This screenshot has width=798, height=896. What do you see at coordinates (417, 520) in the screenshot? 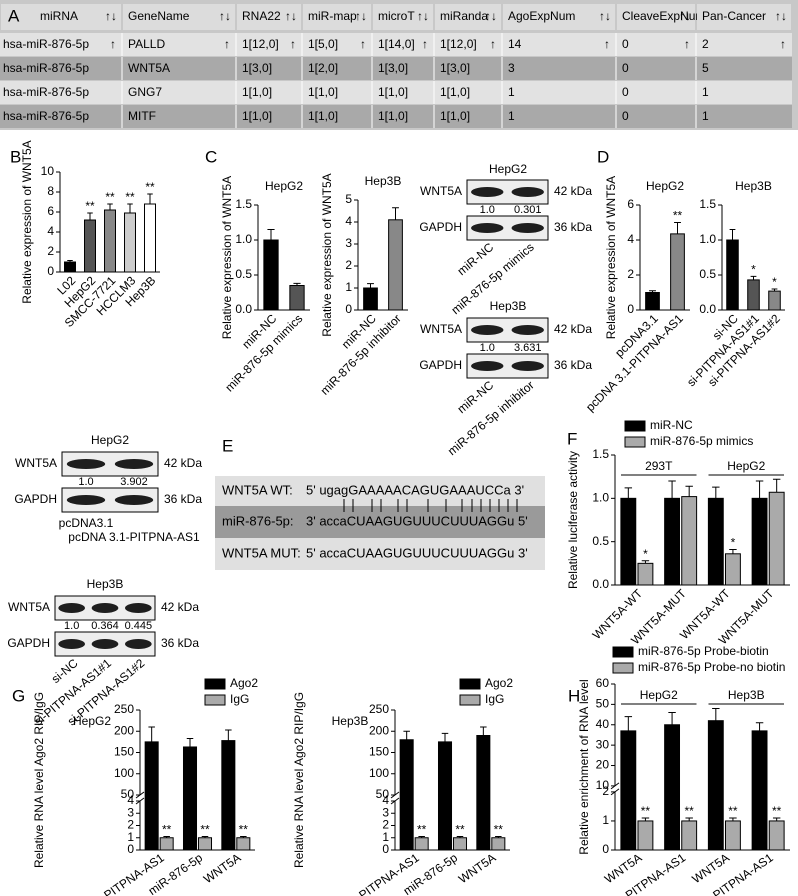
I see `sequence: 3' accaCUAAGUGUUUCUUUAGGu 5'` at bounding box center [417, 520].